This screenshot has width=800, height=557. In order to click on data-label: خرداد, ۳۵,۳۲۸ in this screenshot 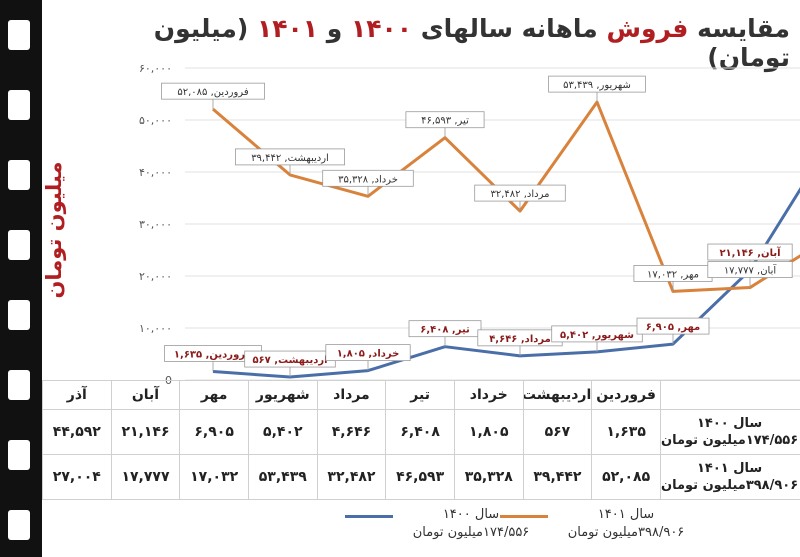, I will do `click(368, 183)`.